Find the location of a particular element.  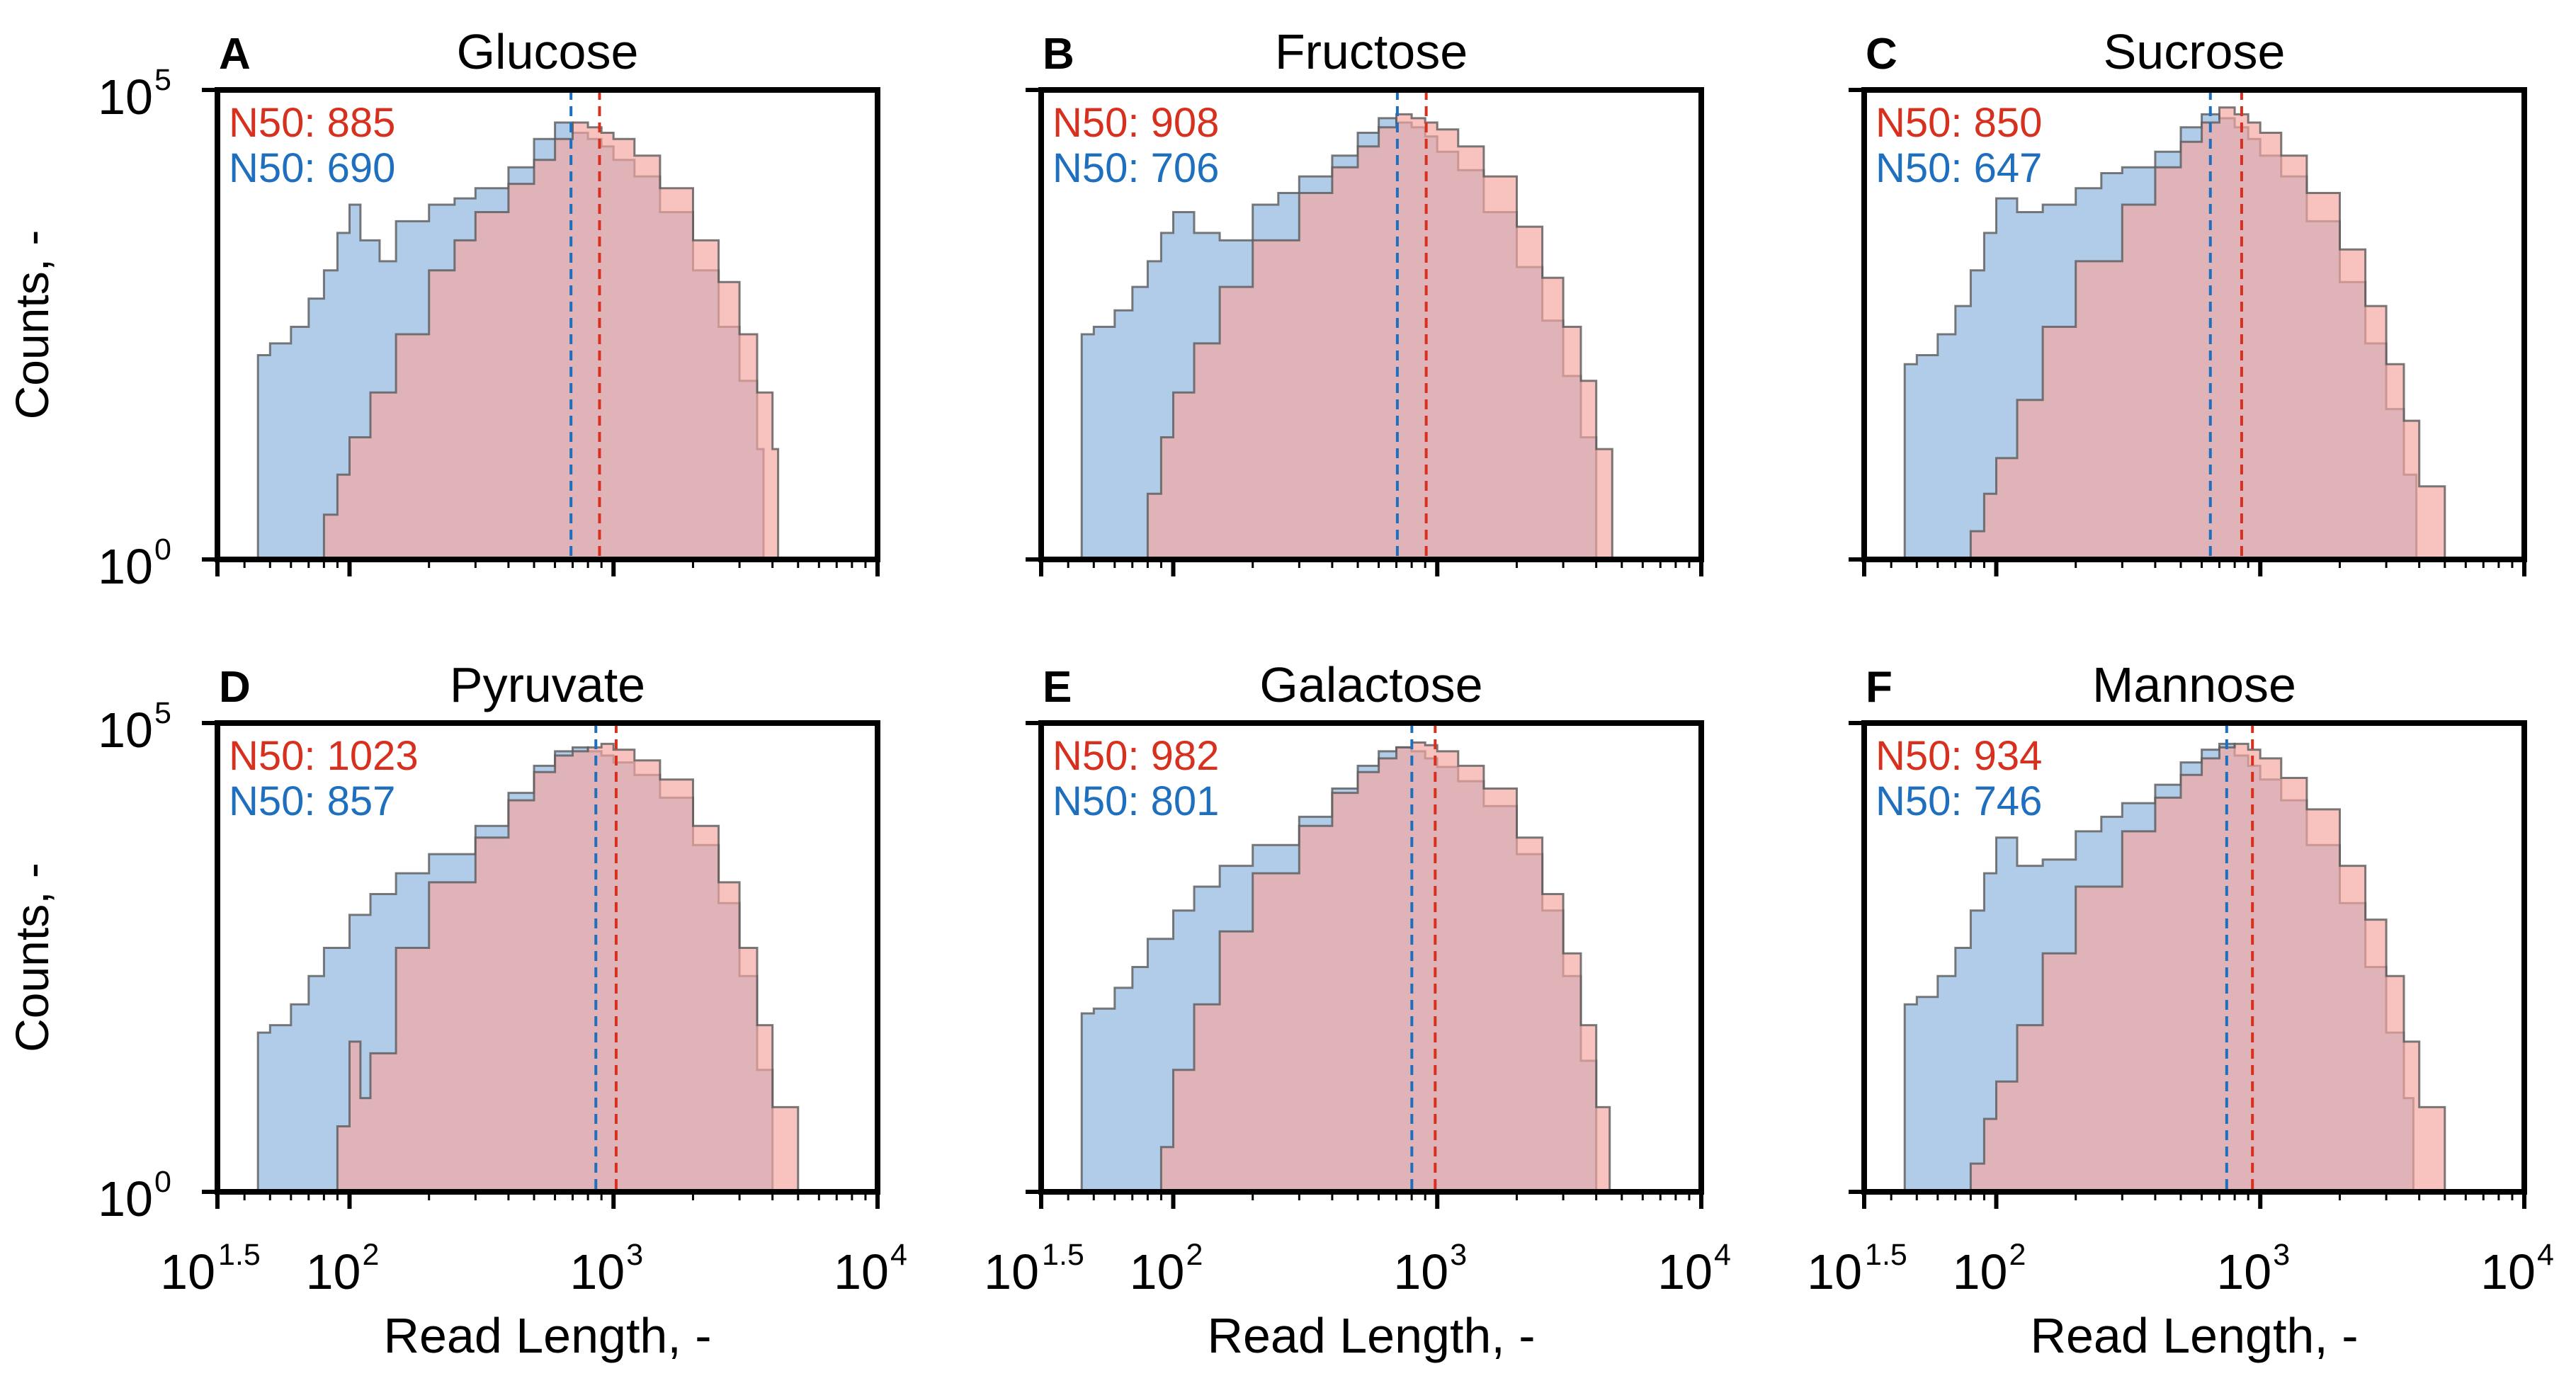

n50-annotation-blue: N50: 746 is located at coordinates (1959, 801).